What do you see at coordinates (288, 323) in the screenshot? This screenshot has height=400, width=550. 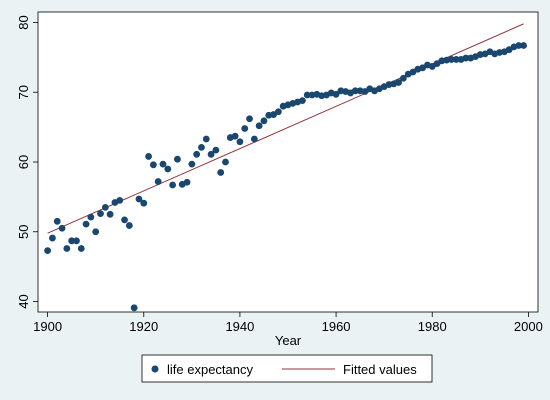 I see `x-axis: 1900 1920 1940 1960 1980 2000` at bounding box center [288, 323].